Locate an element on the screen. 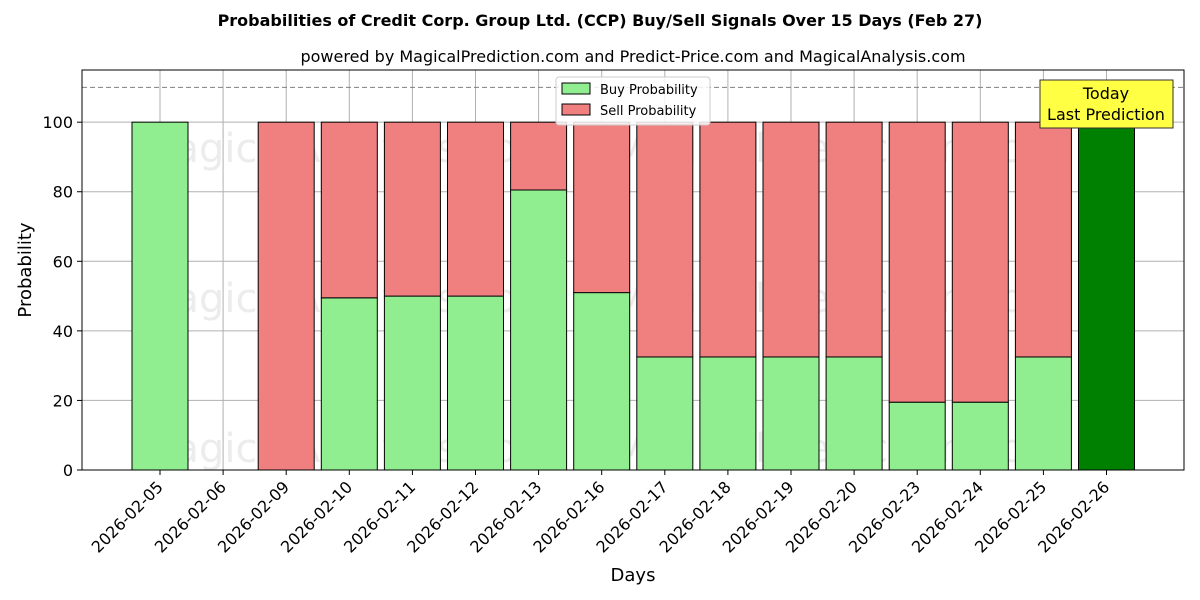  y-tick-label: 60 is located at coordinates (63, 261).